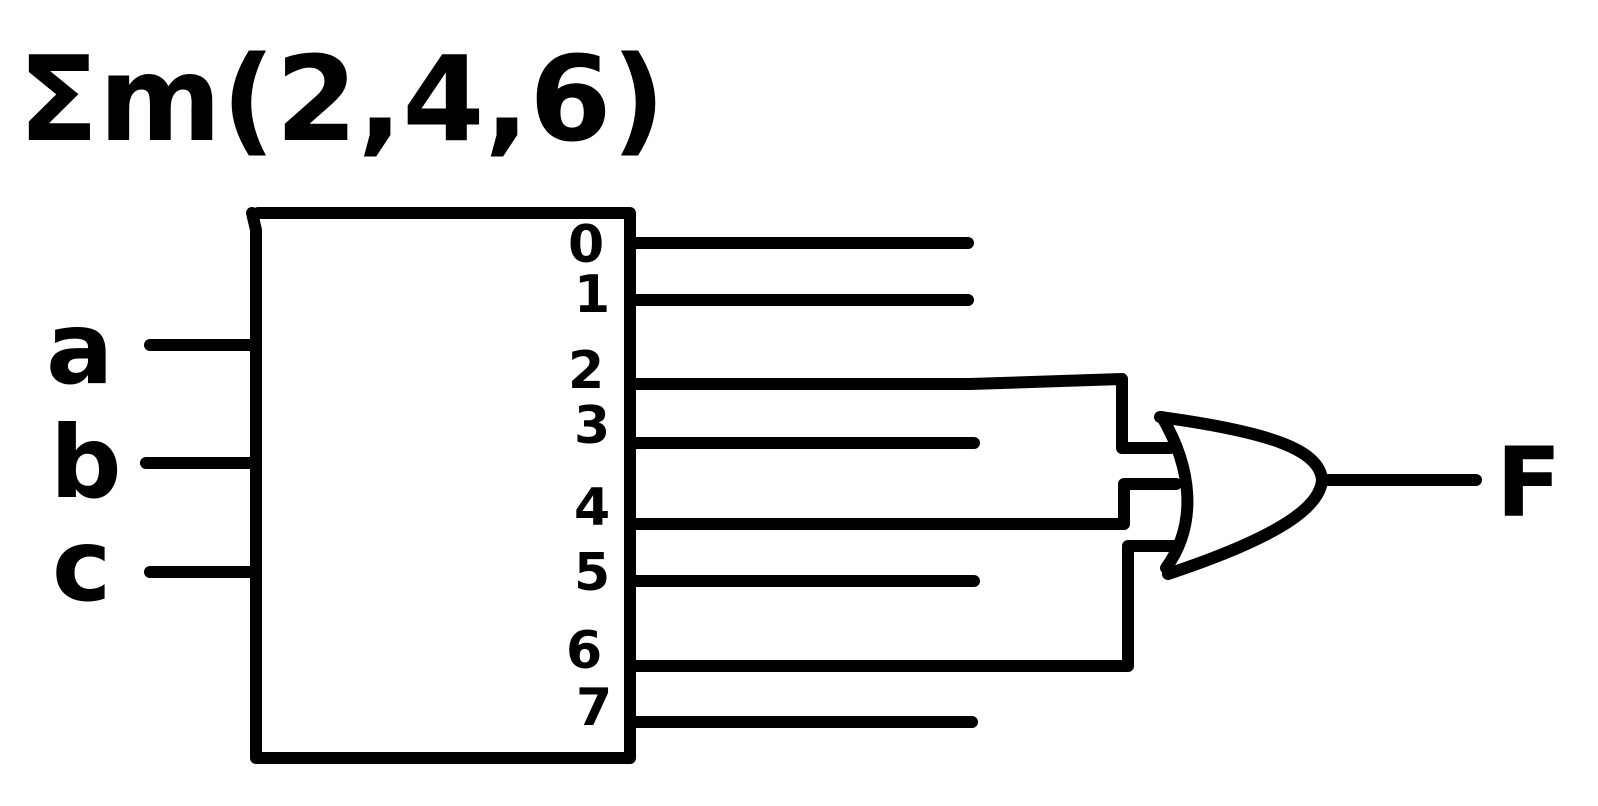 The width and height of the screenshot is (1598, 806). What do you see at coordinates (1175, 492) in the screenshot?
I see `or-gate-back-curve` at bounding box center [1175, 492].